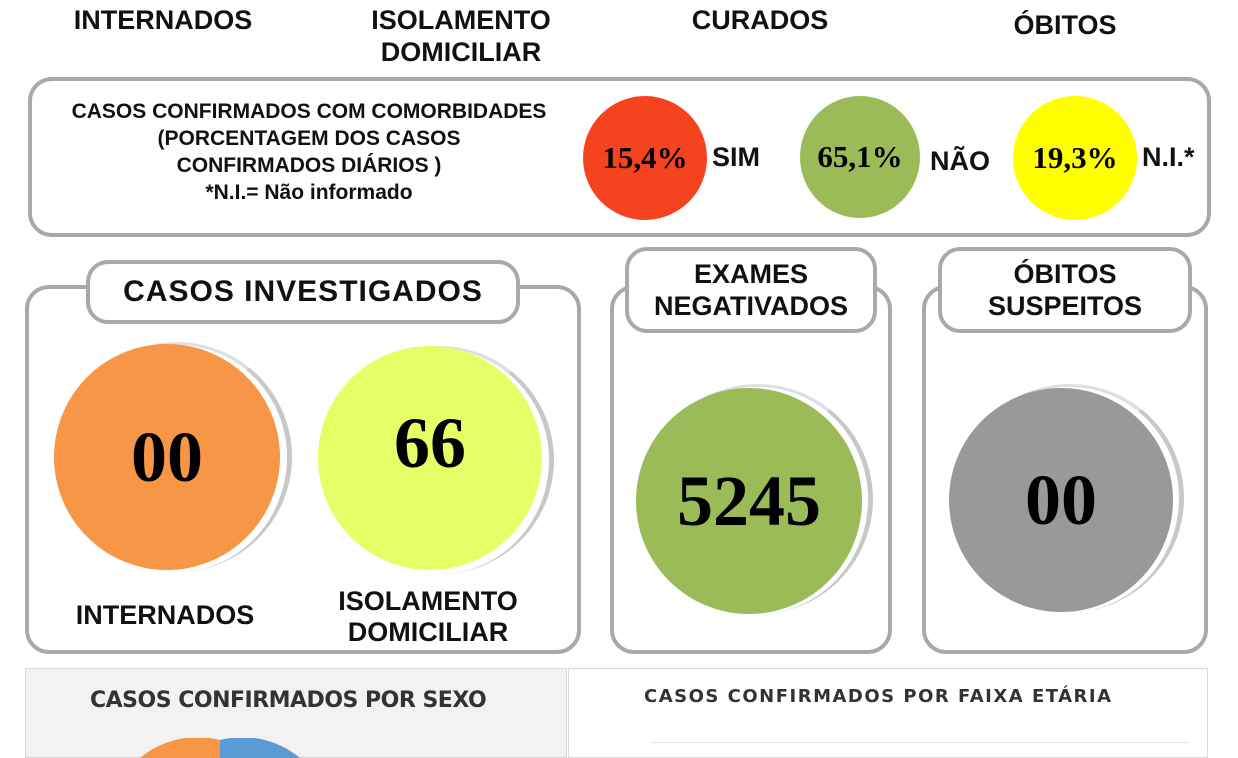 The image size is (1238, 758). I want to click on internados-value: 00, so click(167, 456).